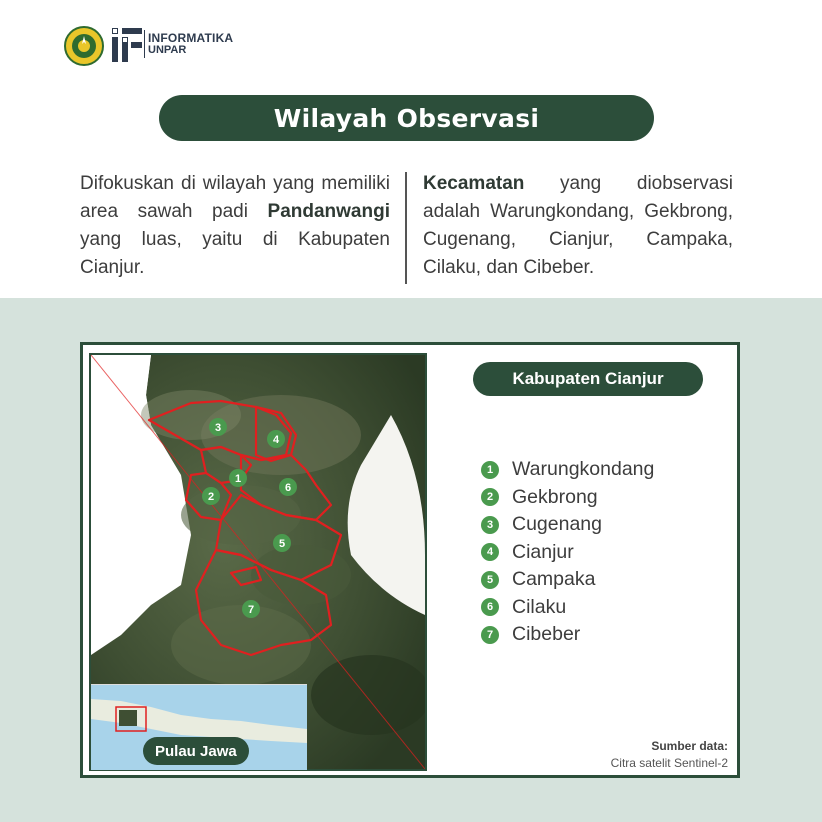 The height and width of the screenshot is (822, 822). Describe the element at coordinates (567, 608) in the screenshot. I see `legend-item: 6 Cilaku` at that location.